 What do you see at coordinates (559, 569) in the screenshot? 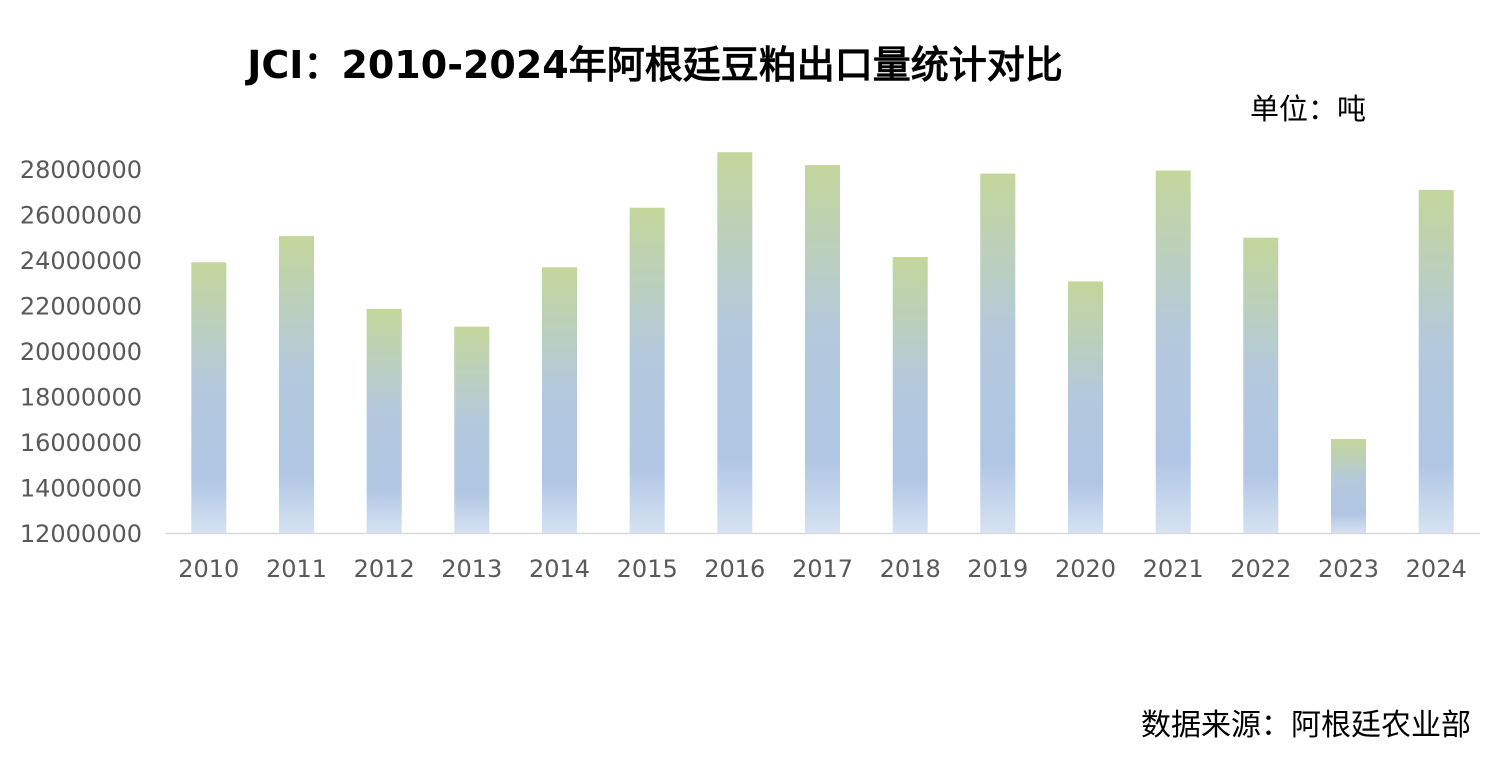
I see `x-tick-label: 2014` at bounding box center [559, 569].